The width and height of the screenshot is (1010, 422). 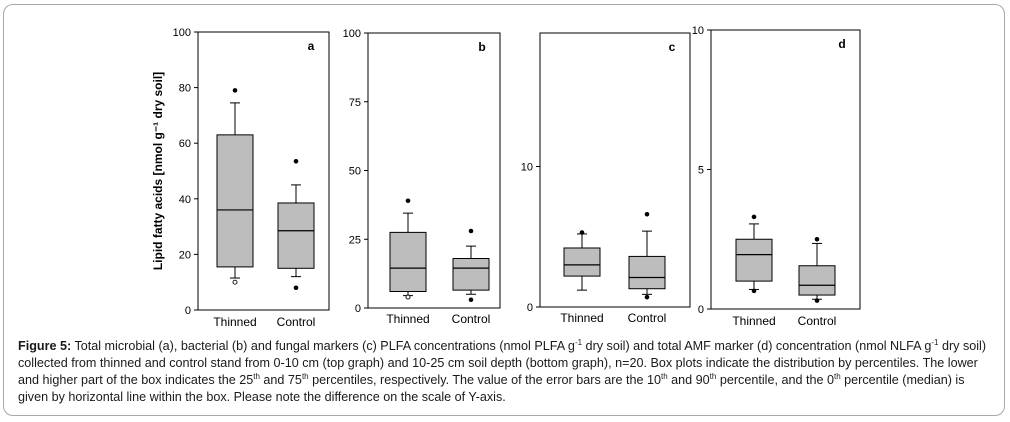 I want to click on panel-label: d, so click(x=841, y=44).